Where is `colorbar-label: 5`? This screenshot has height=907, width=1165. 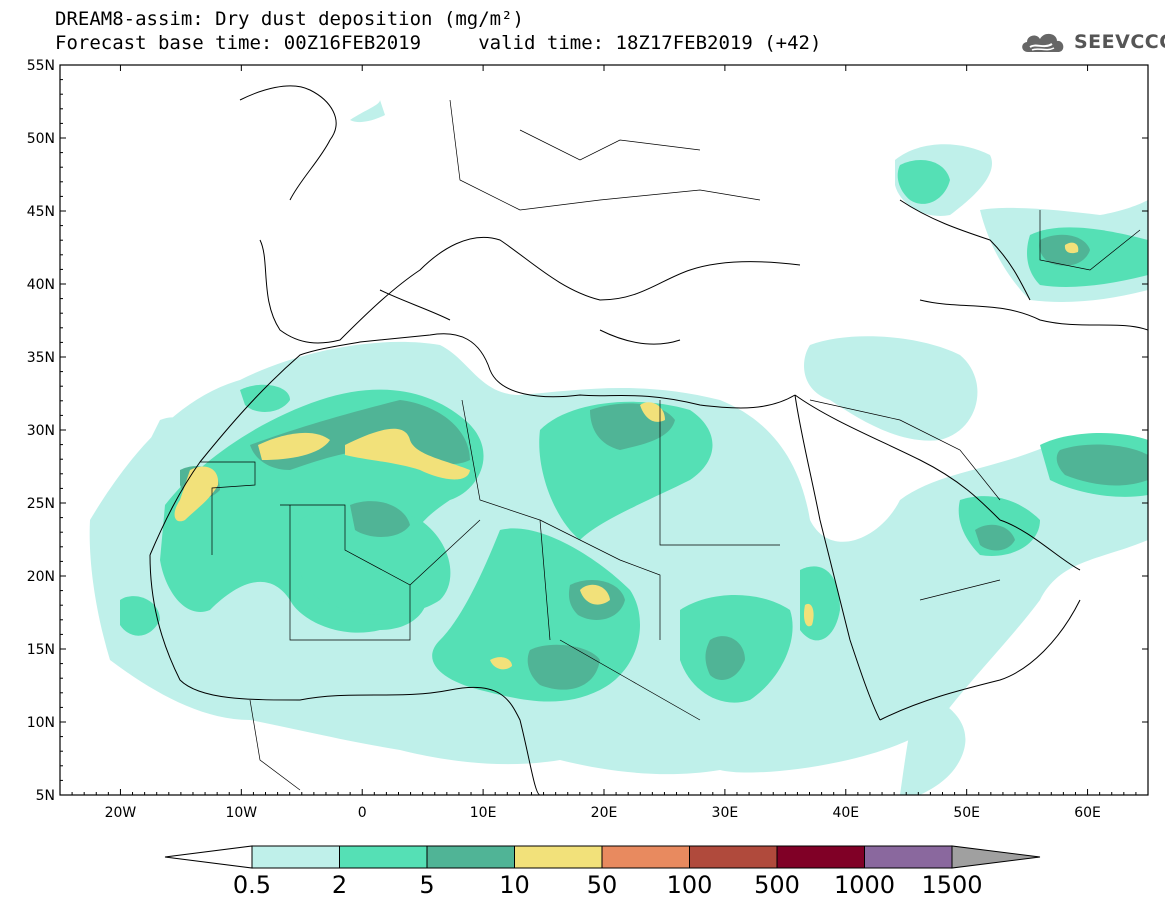
colorbar-label: 5 is located at coordinates (426, 885).